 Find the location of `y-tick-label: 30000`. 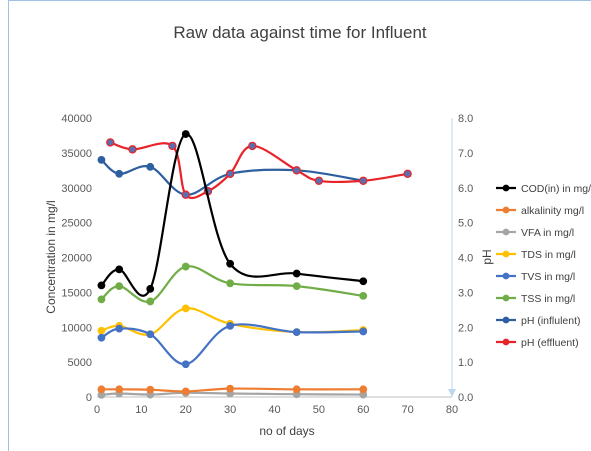

y-tick-label: 30000 is located at coordinates (76, 189).